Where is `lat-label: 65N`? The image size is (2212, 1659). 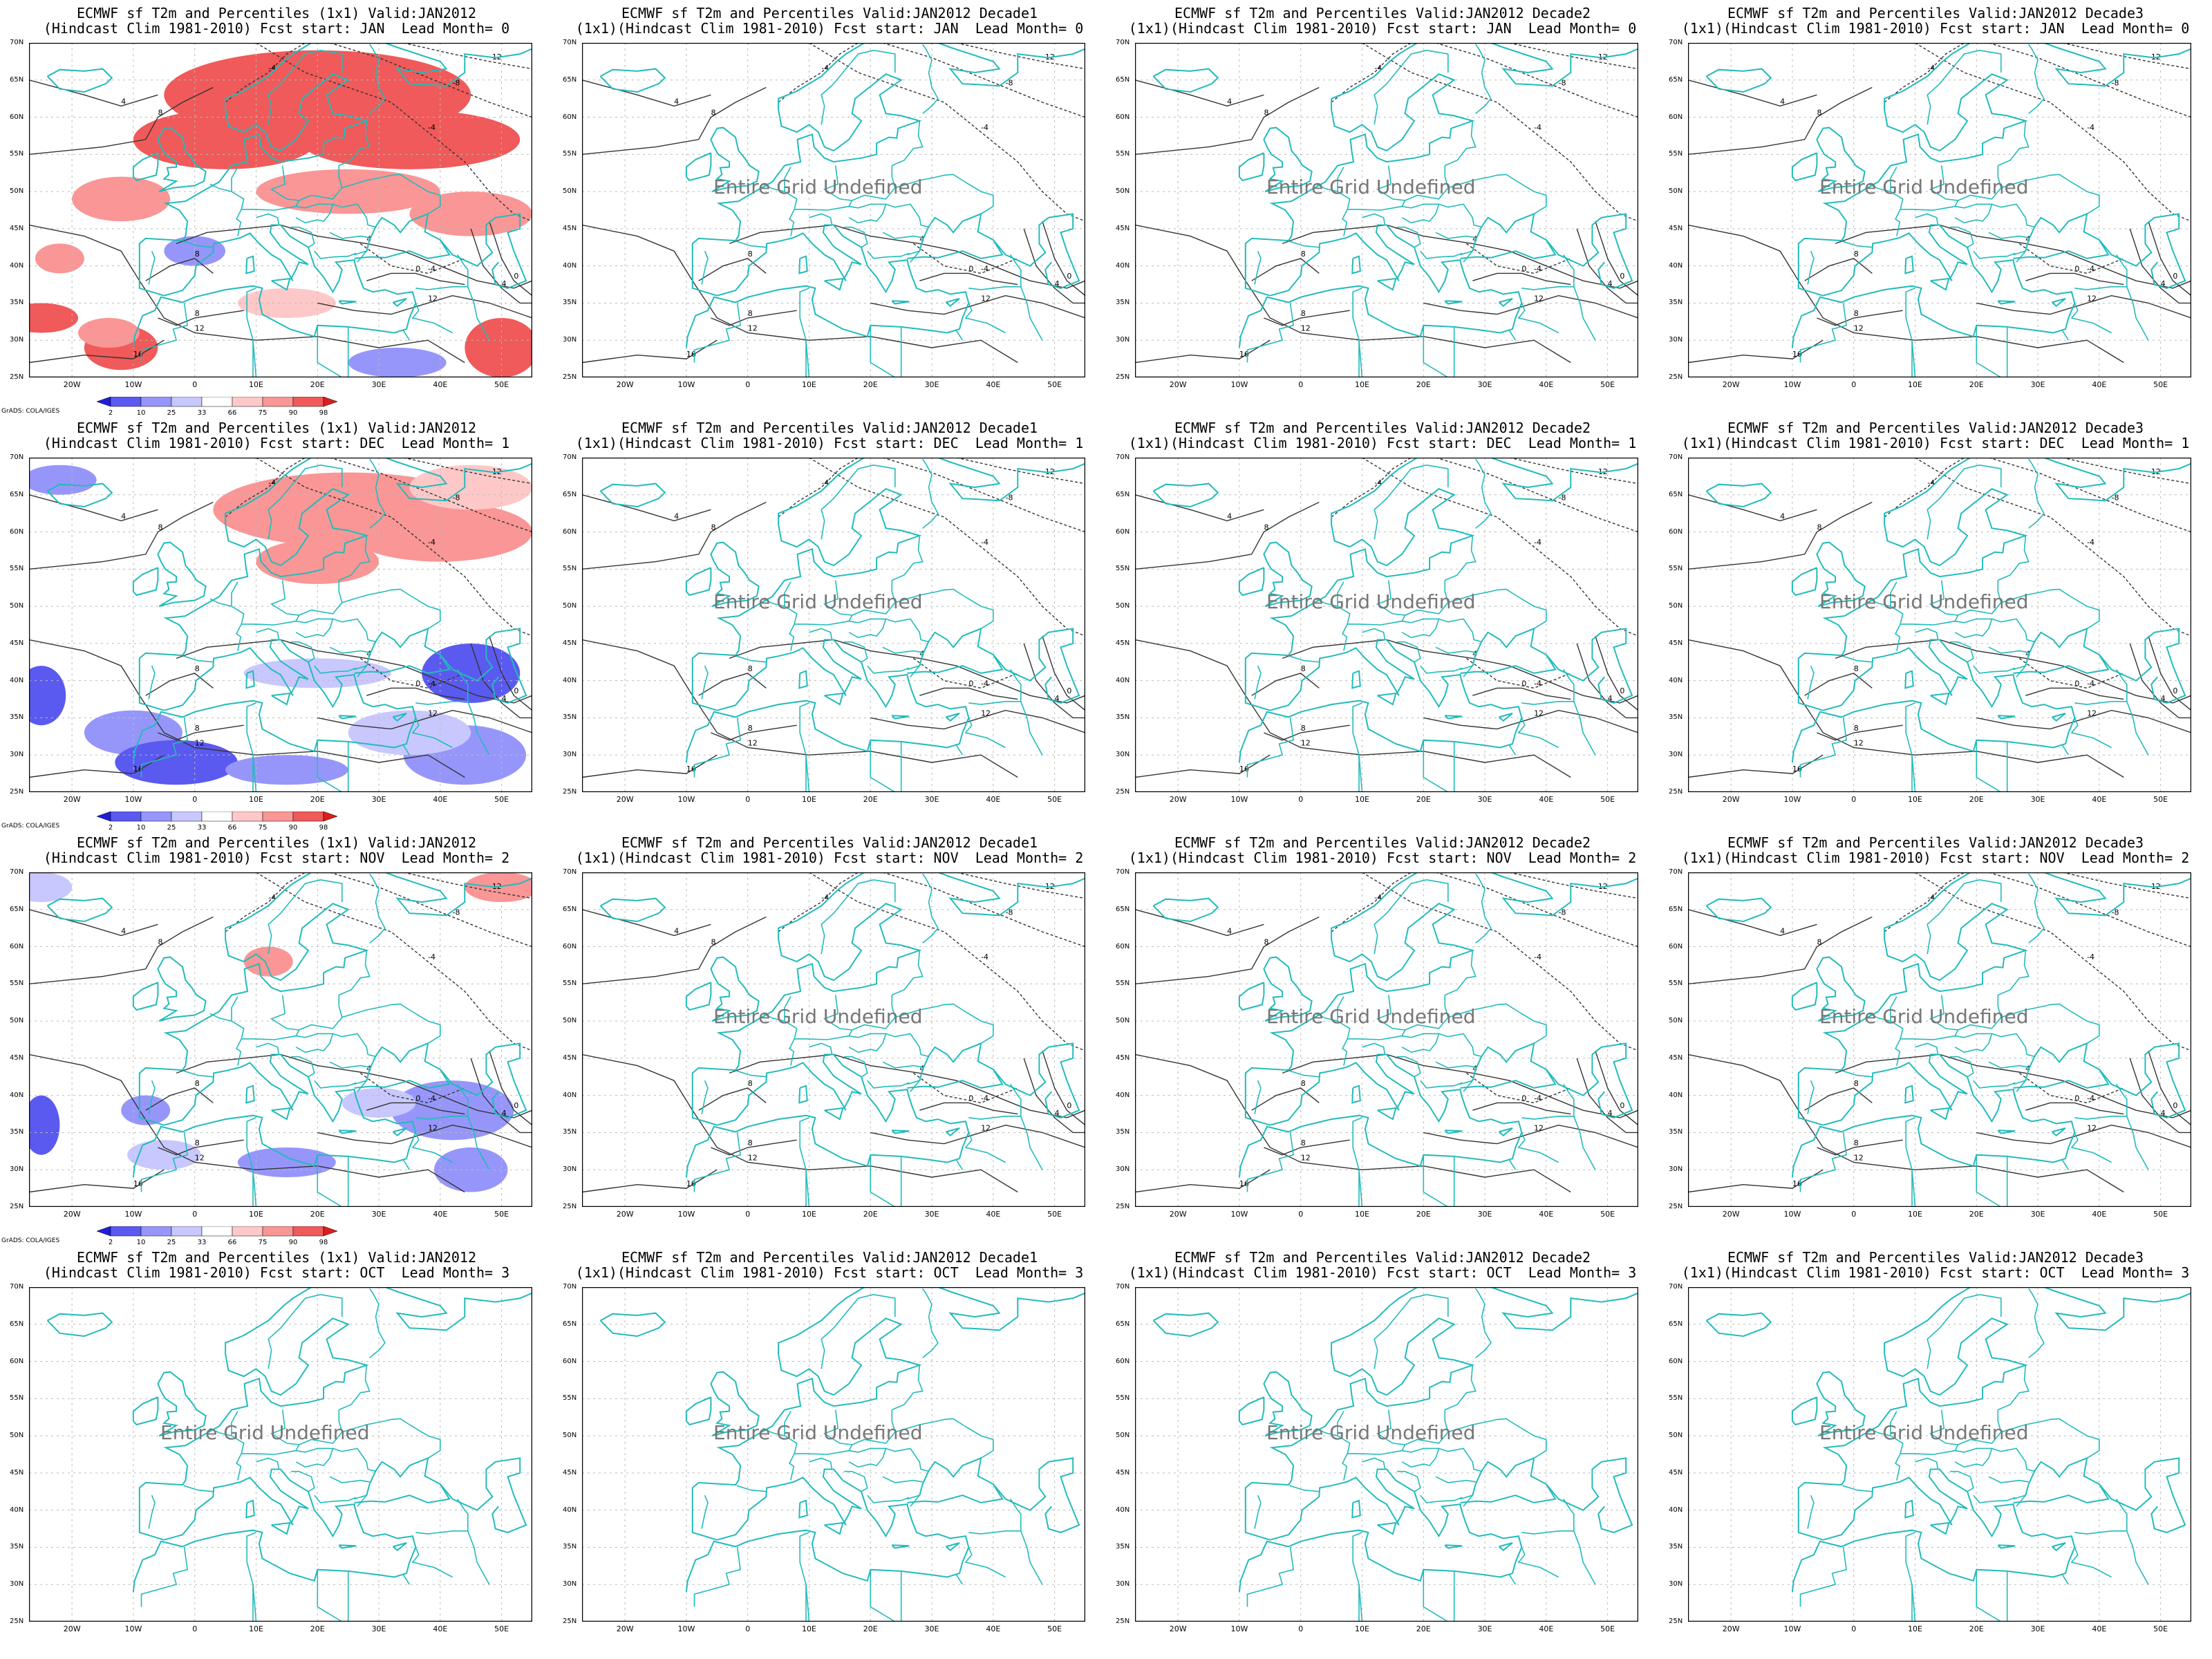
lat-label: 65N is located at coordinates (570, 909).